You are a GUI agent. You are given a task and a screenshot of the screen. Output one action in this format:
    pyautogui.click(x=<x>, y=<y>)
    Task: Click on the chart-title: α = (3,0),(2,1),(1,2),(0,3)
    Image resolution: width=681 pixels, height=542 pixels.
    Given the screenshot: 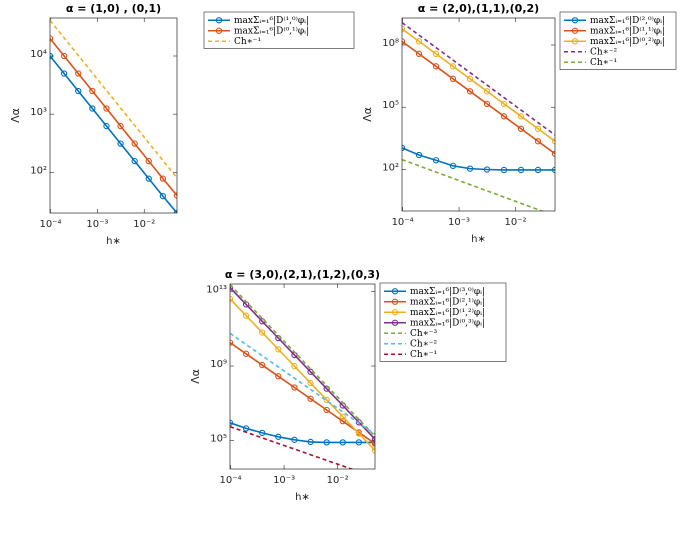 What is the action you would take?
    pyautogui.click(x=302, y=274)
    